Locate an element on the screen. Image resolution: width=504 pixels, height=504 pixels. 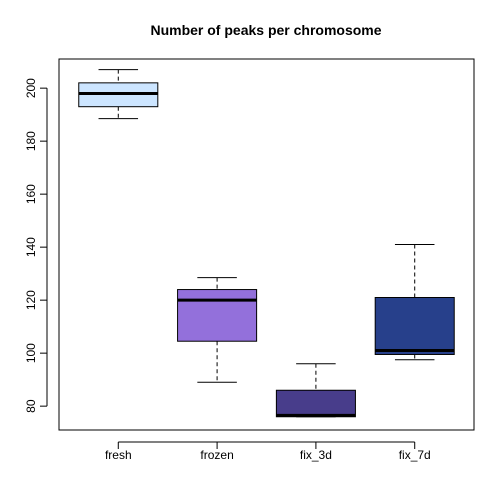
y-tick-label: 80 is located at coordinates (31, 406).